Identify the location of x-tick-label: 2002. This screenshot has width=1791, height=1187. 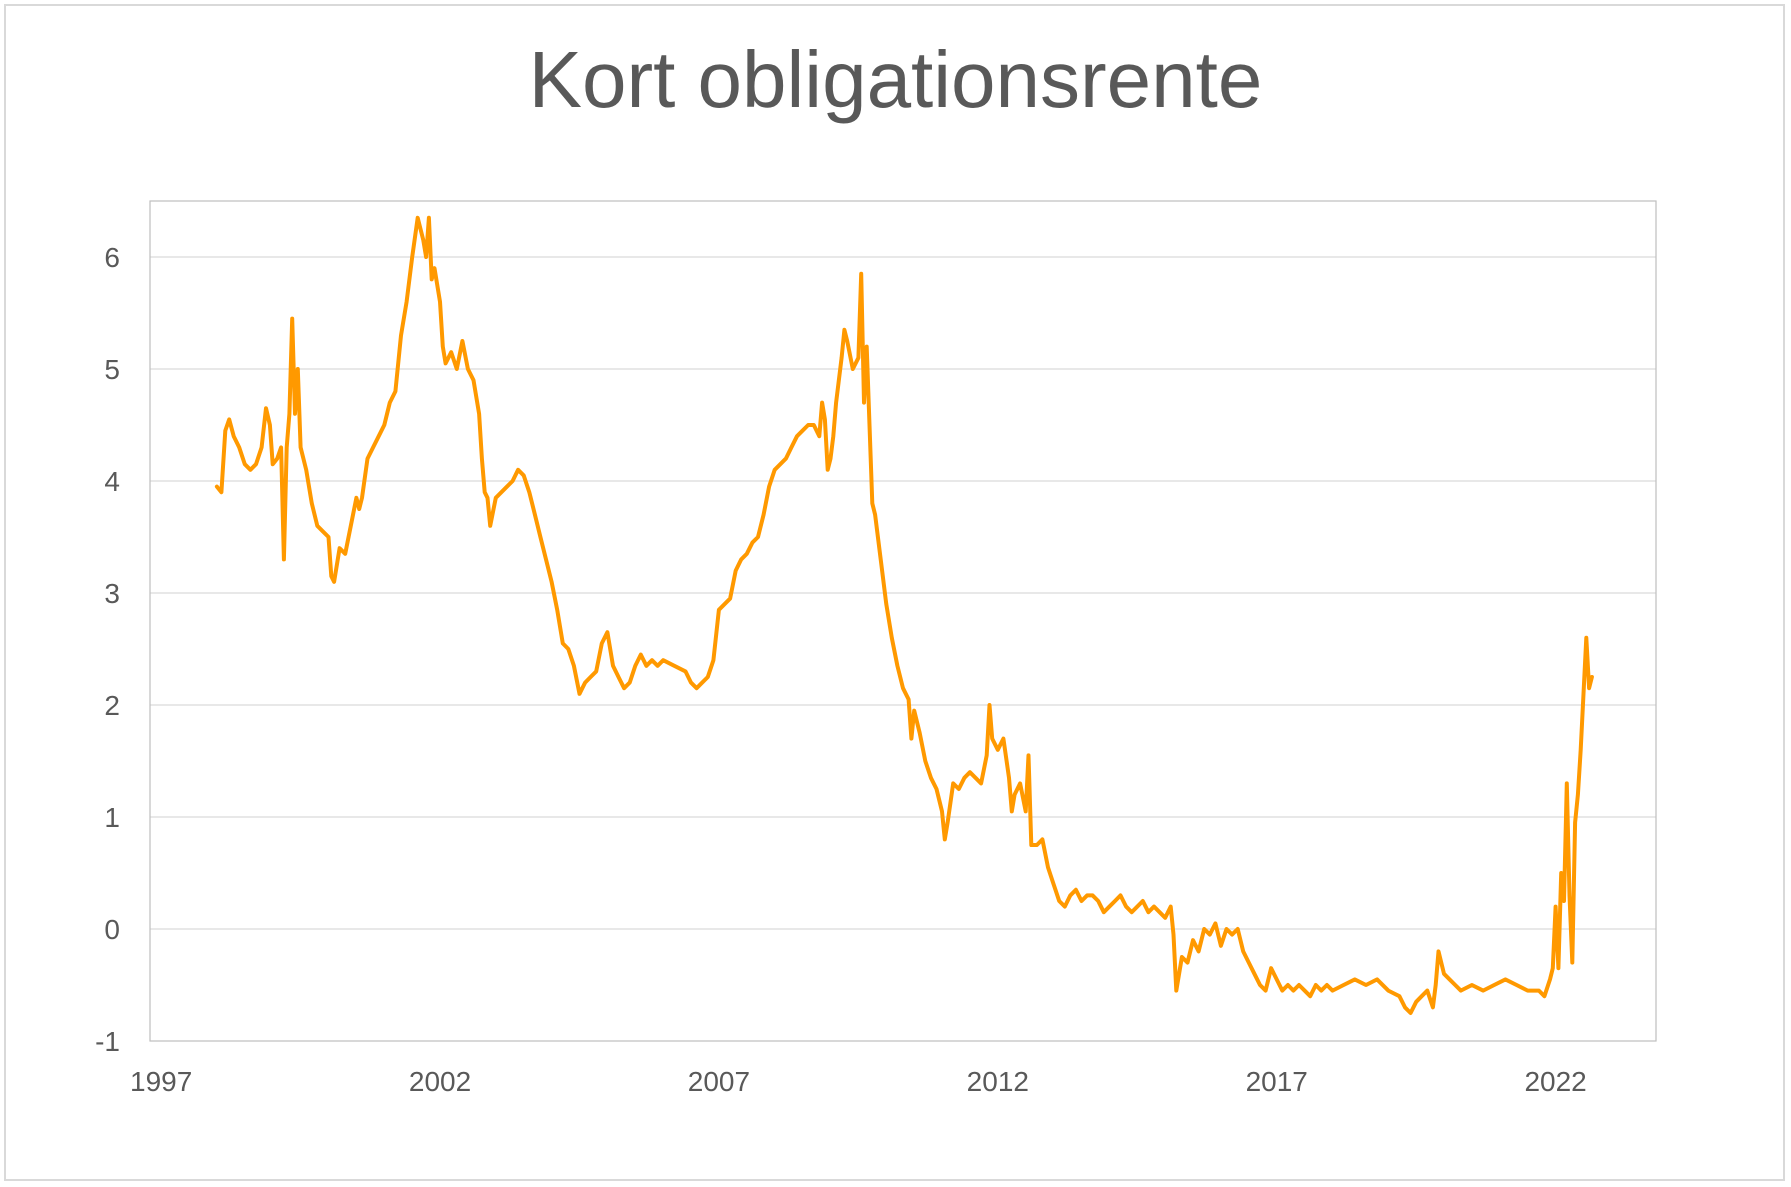
(440, 1081).